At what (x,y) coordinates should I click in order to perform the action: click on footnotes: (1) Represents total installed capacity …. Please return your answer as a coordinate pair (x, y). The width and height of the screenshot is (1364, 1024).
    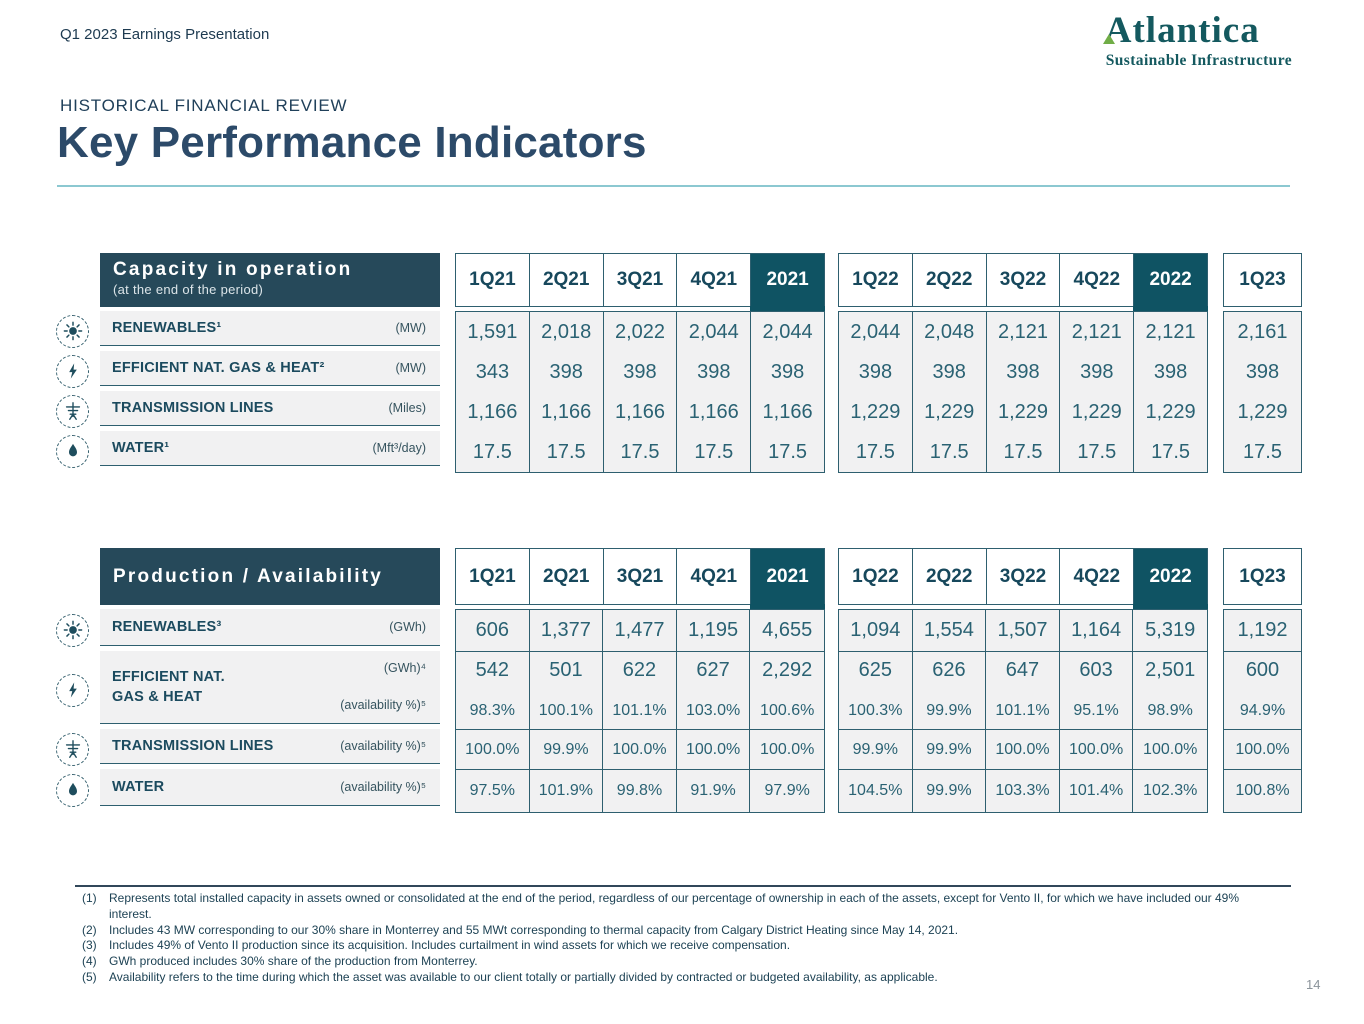
    Looking at the image, I should click on (675, 938).